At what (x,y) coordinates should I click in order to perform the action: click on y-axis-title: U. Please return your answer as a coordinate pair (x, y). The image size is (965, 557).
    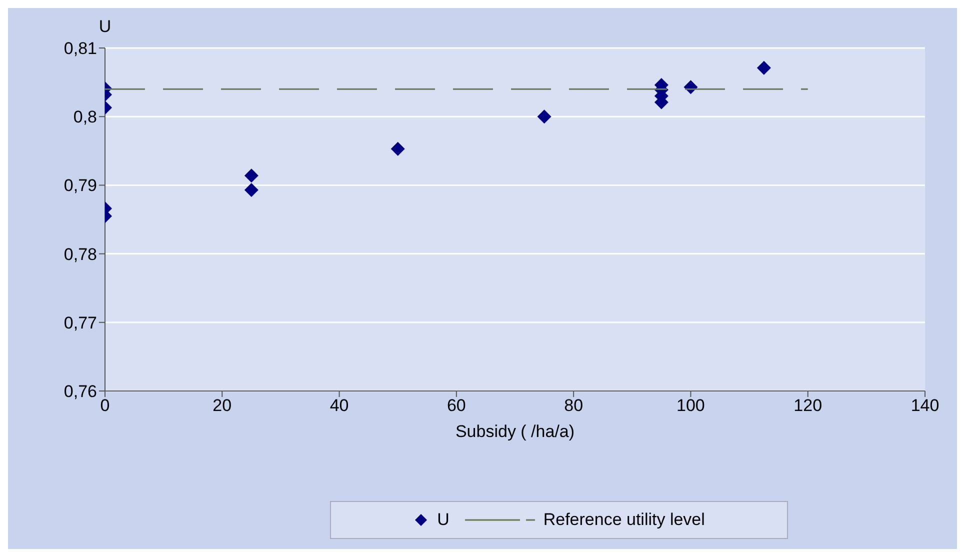
    Looking at the image, I should click on (105, 26).